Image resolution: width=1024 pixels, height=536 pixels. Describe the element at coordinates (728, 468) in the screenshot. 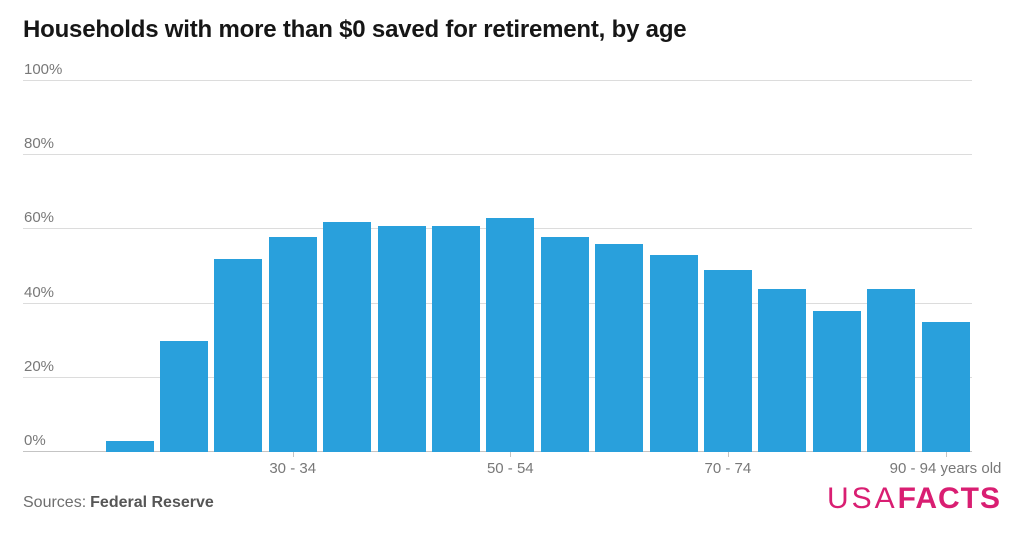

I see `x-axis-label: 70 - 74` at that location.